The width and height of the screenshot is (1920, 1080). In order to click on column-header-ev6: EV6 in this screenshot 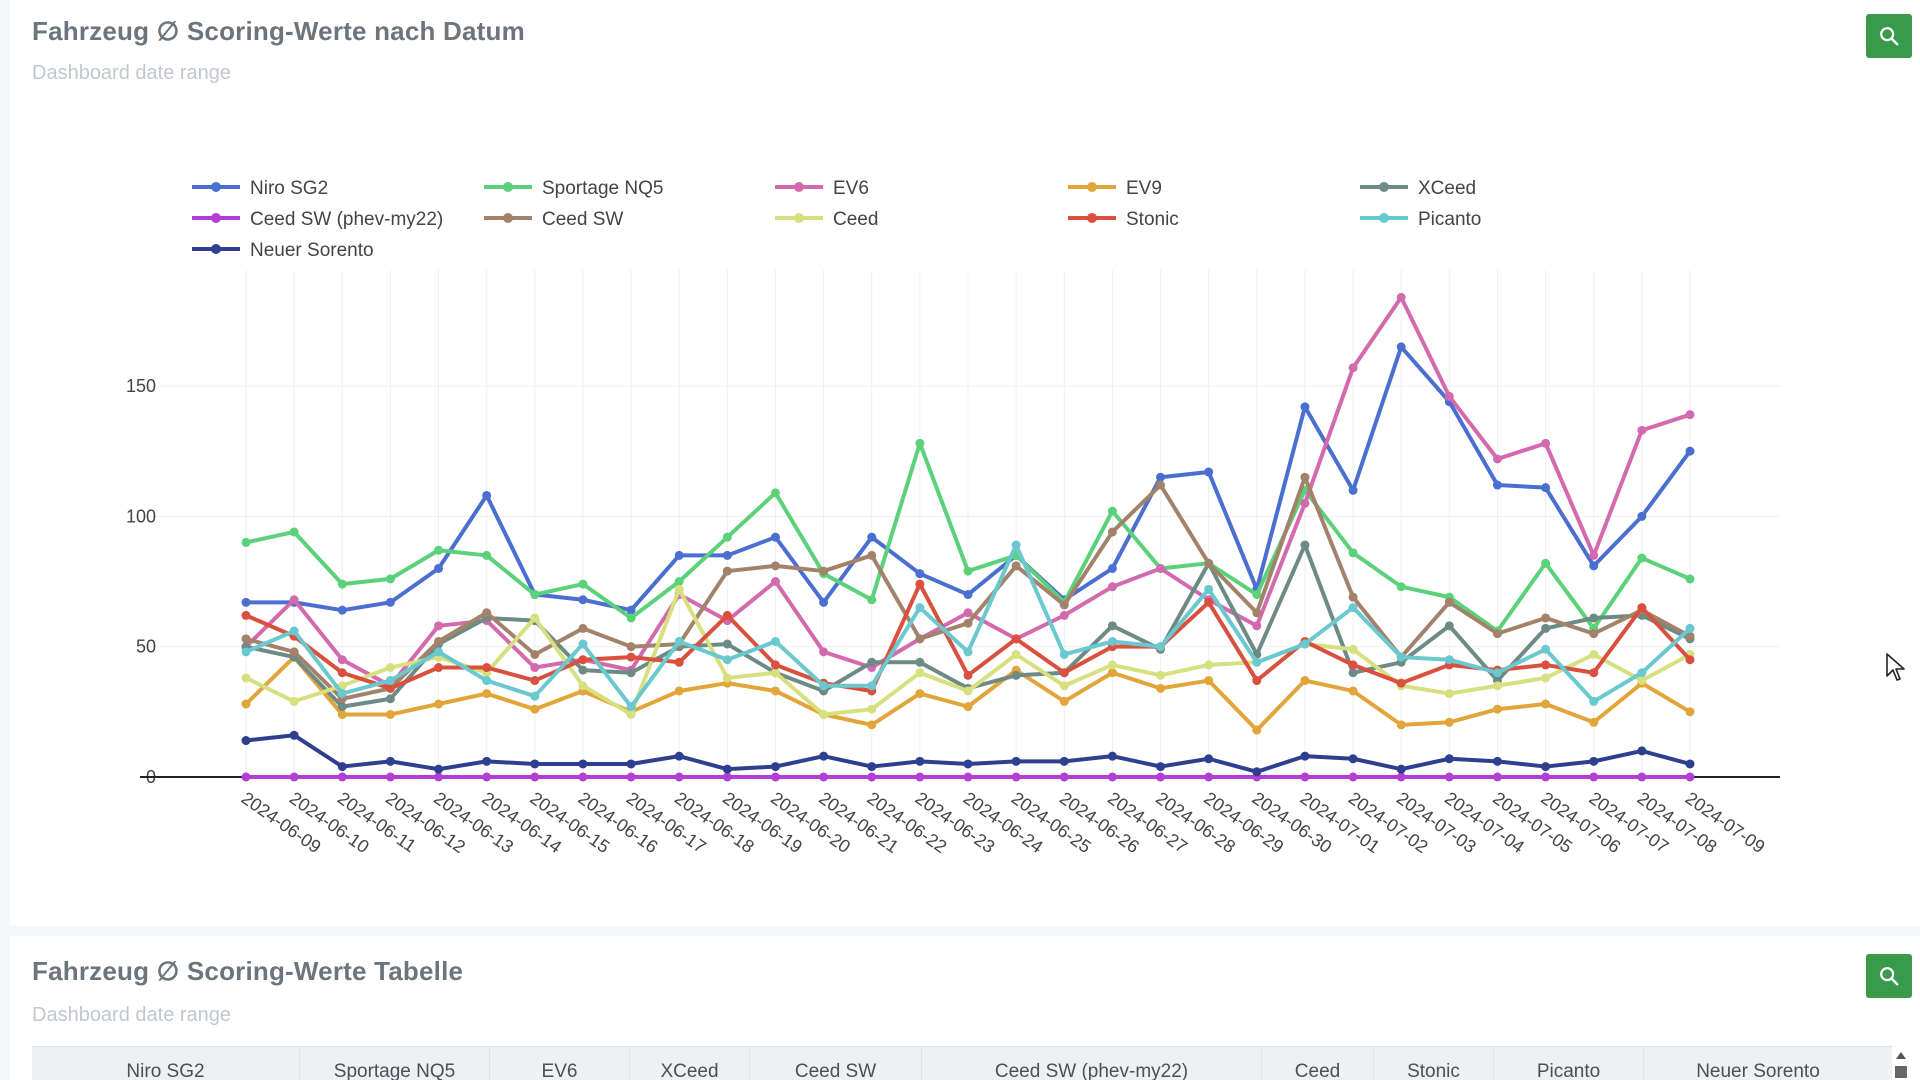, I will do `click(560, 1063)`.